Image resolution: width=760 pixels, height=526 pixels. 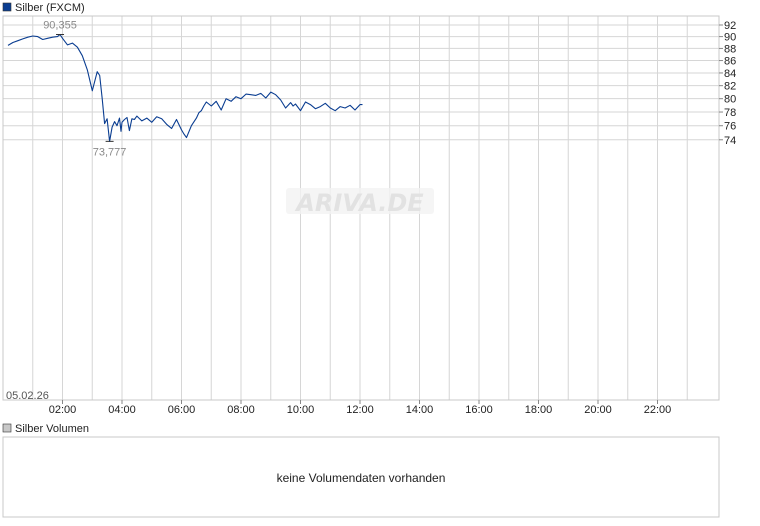 I want to click on watermark-text: ARIVA.DE, so click(x=359, y=203).